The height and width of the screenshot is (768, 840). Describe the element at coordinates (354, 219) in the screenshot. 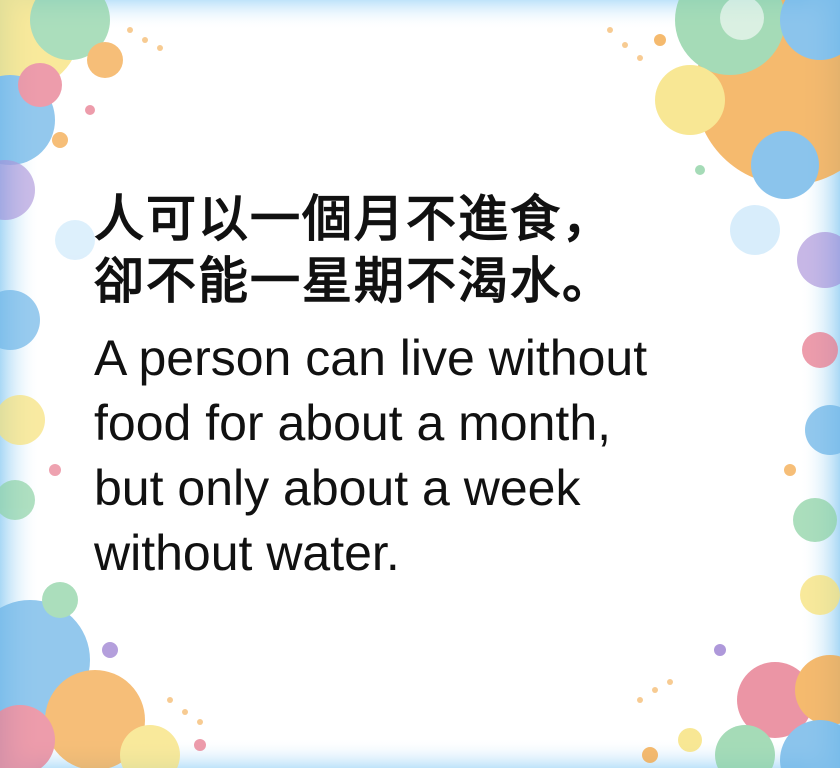

I see `chinese-line-1: 人可以一個月不進食，` at that location.